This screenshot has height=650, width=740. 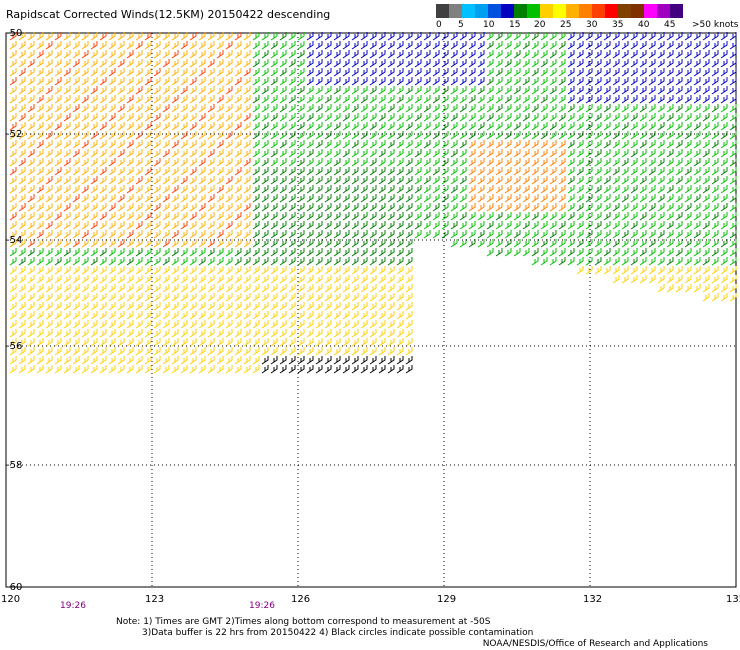 What do you see at coordinates (559, 11) in the screenshot?
I see `legend-swatch` at bounding box center [559, 11].